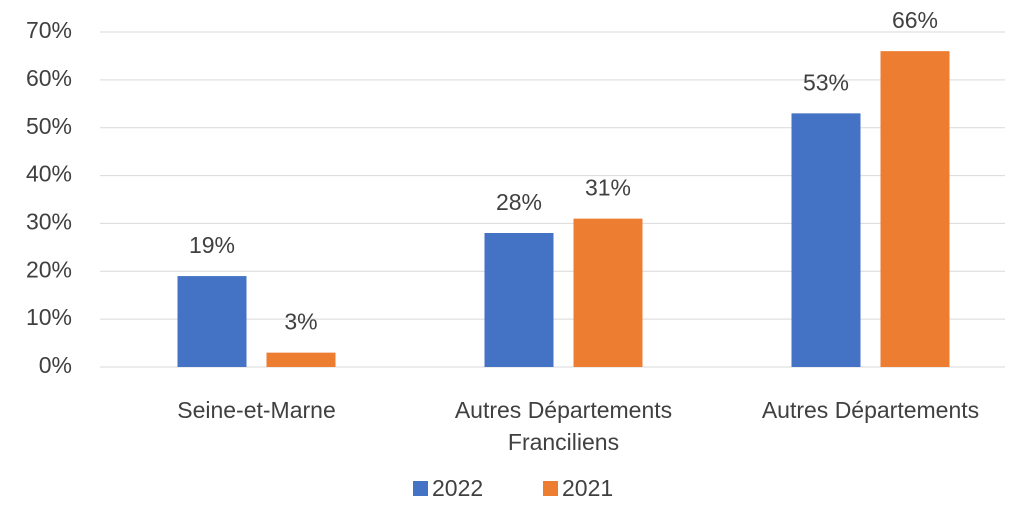 Image resolution: width=1015 pixels, height=522 pixels. What do you see at coordinates (608, 188) in the screenshot?
I see `data-label: 31%` at bounding box center [608, 188].